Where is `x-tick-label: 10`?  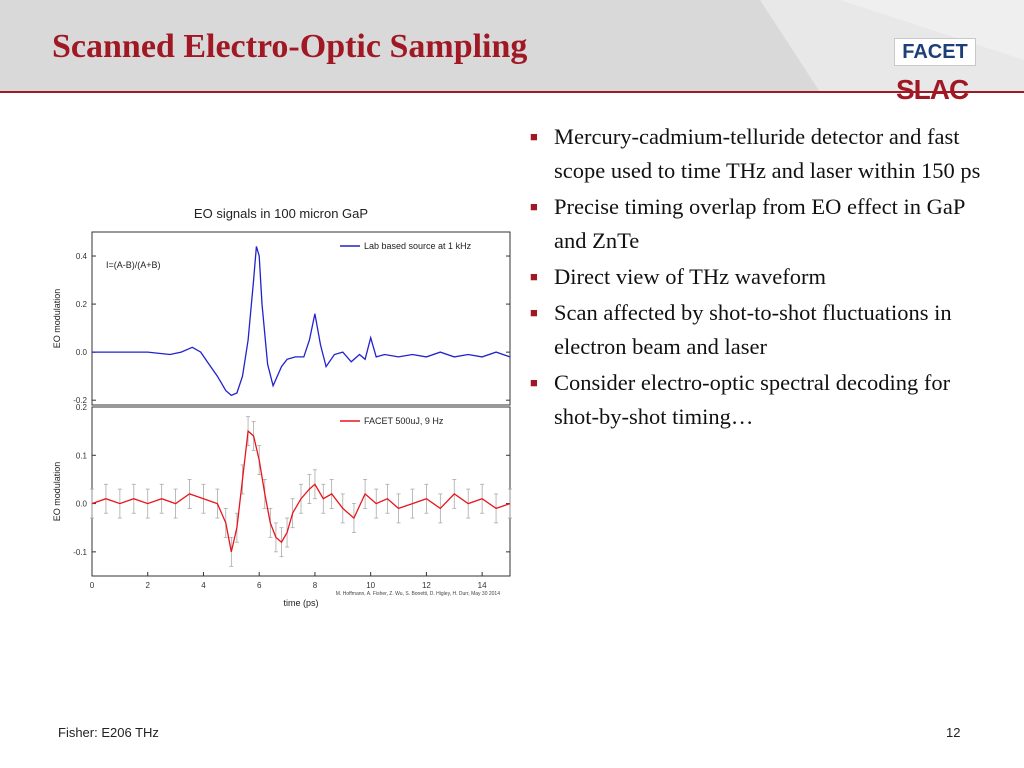
x-tick-label: 10 is located at coordinates (370, 585).